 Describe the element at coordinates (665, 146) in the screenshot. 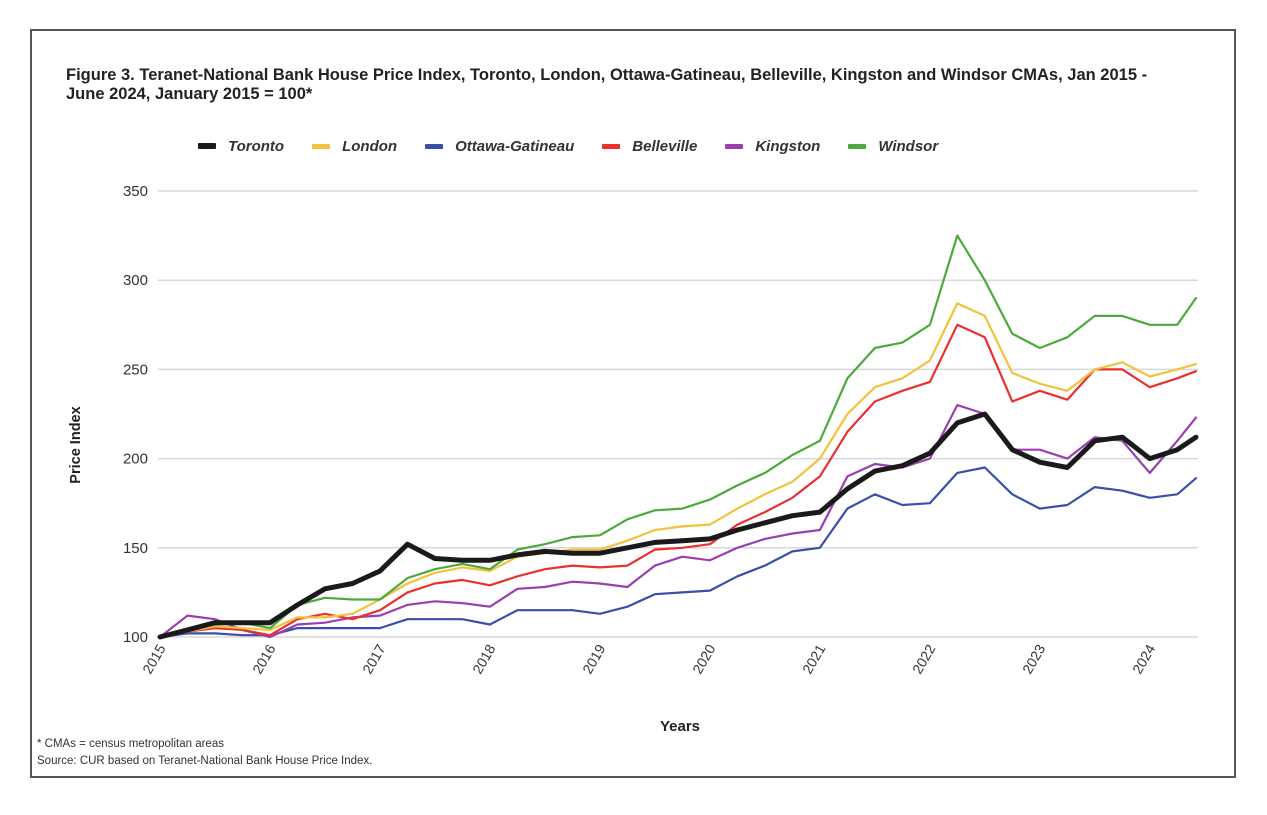

I see `legend-label-belleville: Belleville` at that location.